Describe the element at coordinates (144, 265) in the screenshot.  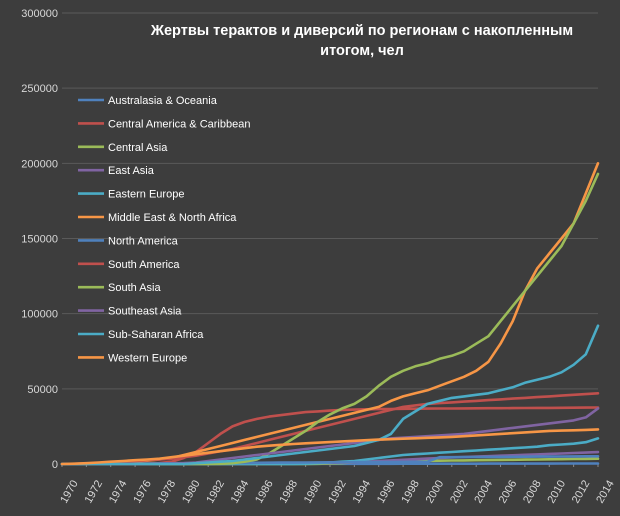
I see `legend-label: South America` at that location.